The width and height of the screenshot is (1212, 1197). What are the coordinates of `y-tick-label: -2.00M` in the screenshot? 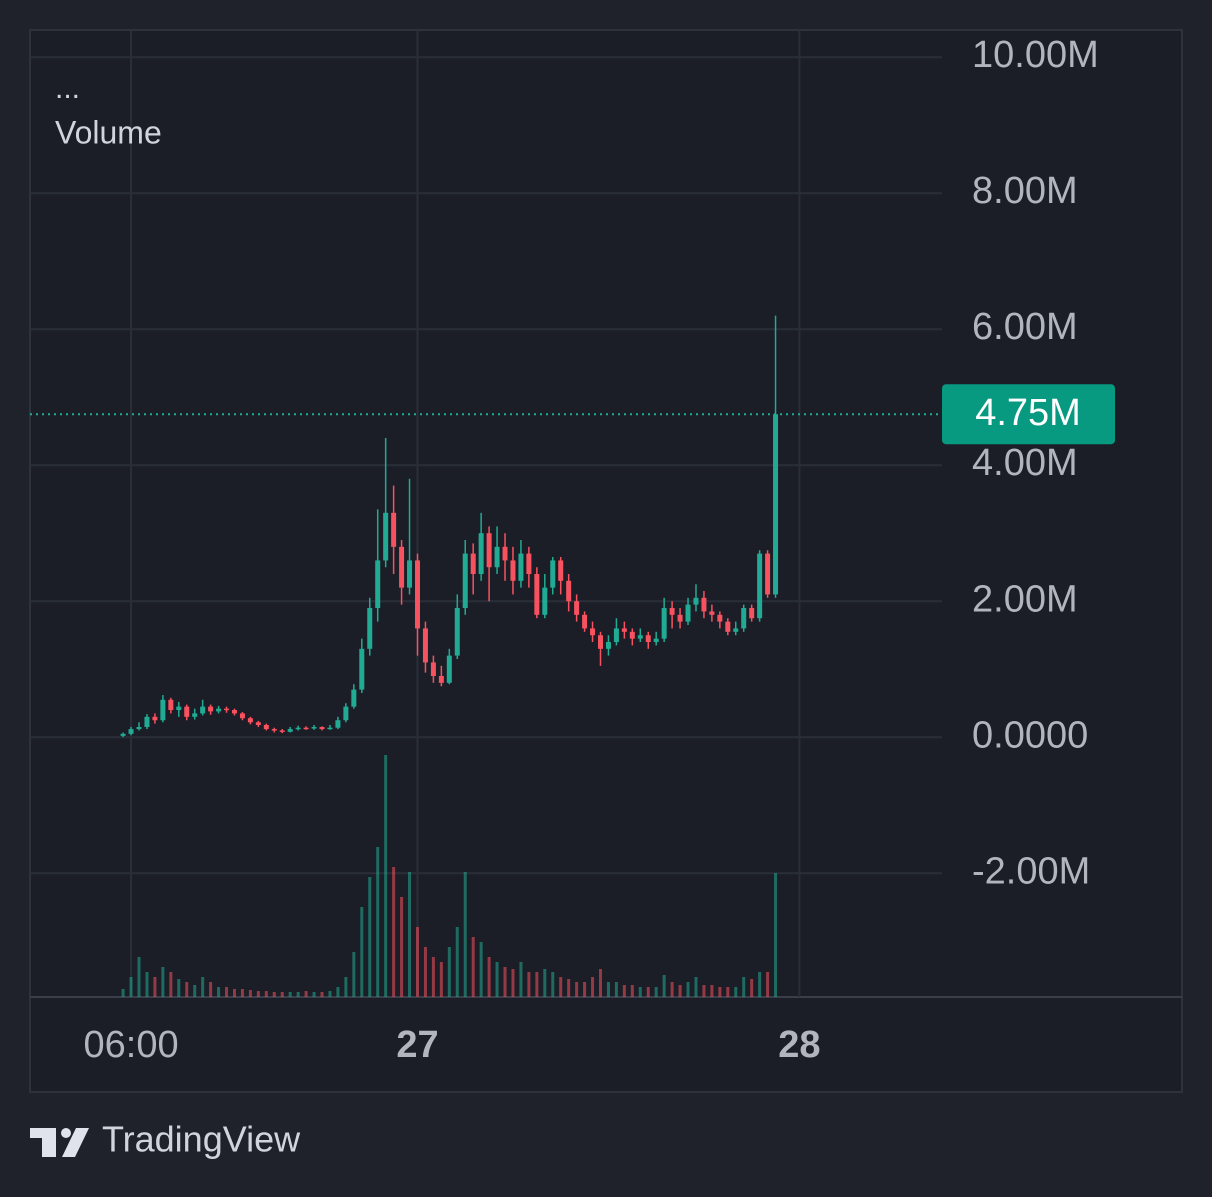 It's located at (1031, 871).